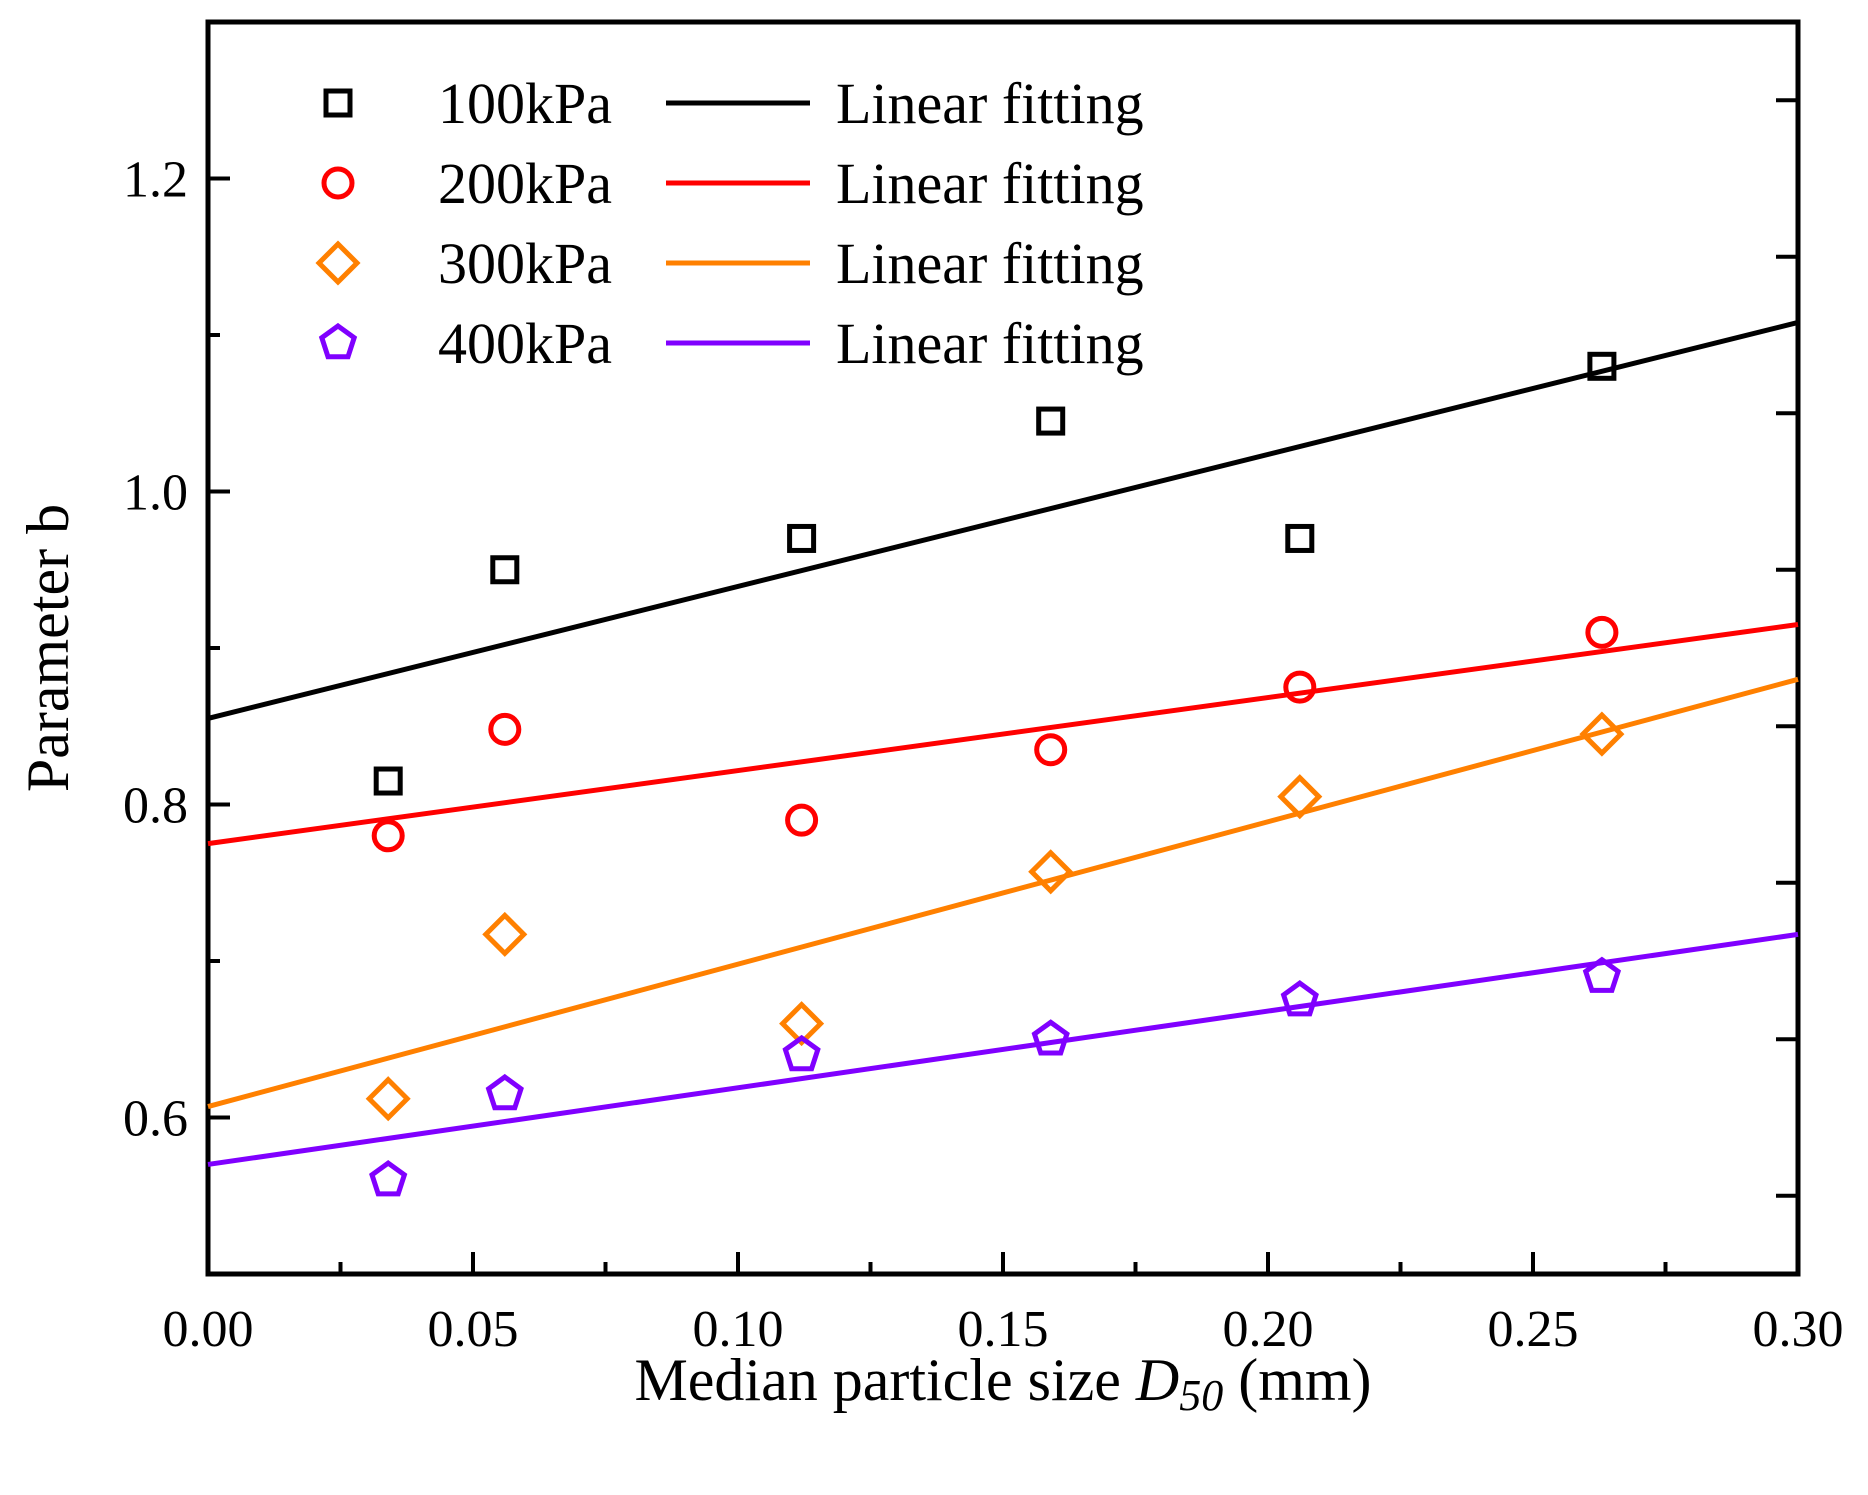 The image size is (1868, 1495). What do you see at coordinates (1003, 734) in the screenshot?
I see `fit-line-200kPa` at bounding box center [1003, 734].